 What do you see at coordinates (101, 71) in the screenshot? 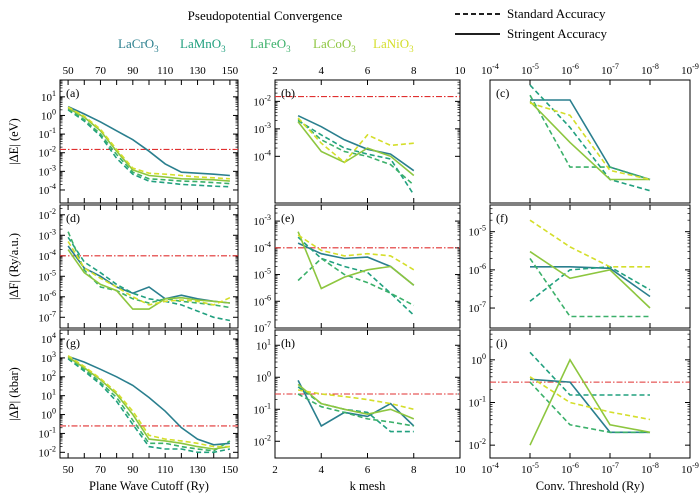
I see `top-tick-label: 70` at bounding box center [101, 71].